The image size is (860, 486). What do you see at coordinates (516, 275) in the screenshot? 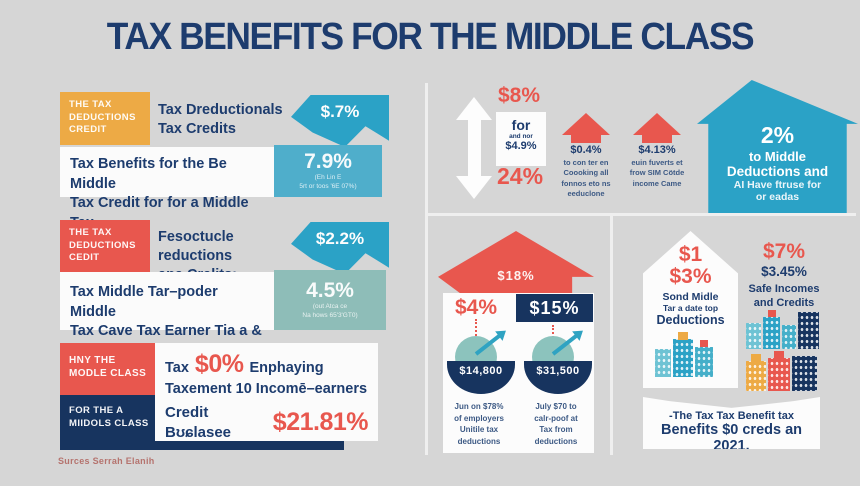
I see `roof-stat: $18%` at bounding box center [516, 275].